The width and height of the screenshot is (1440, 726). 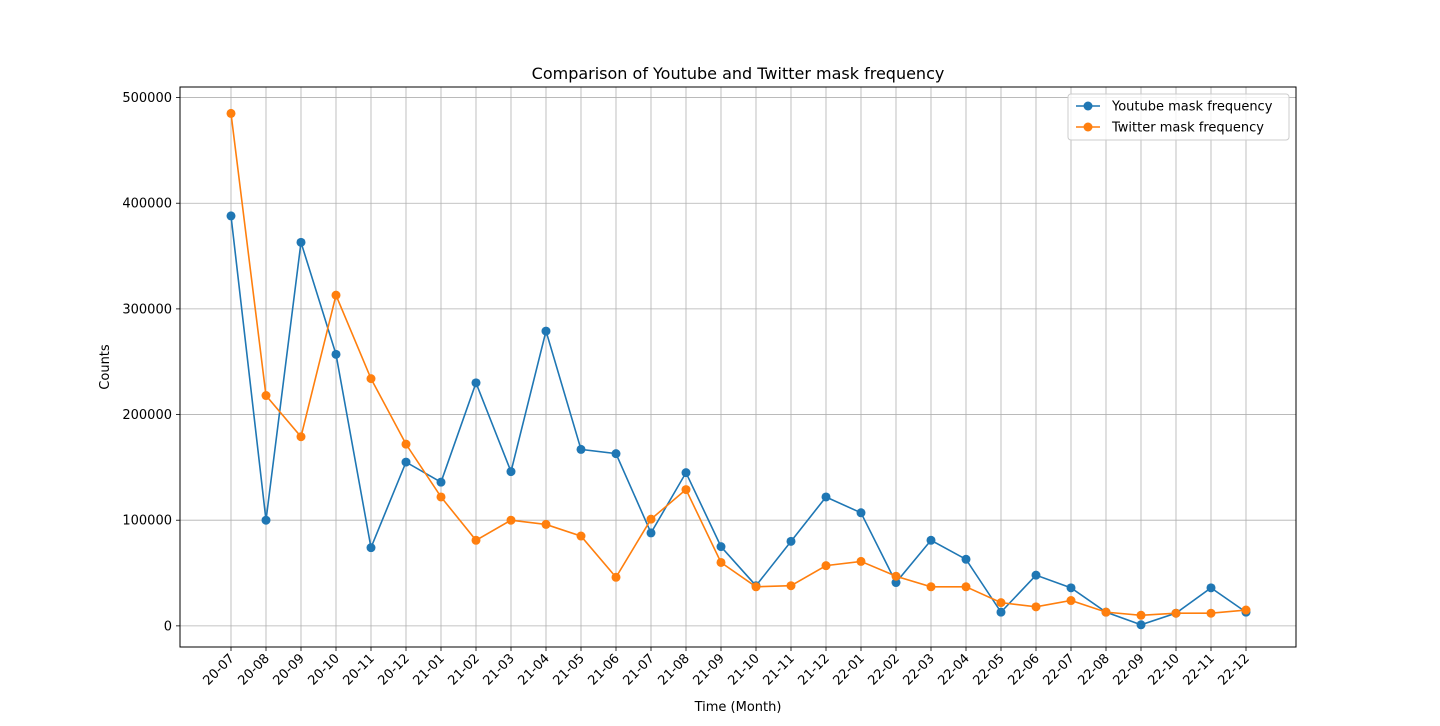 What do you see at coordinates (1192, 107) in the screenshot?
I see `legend-entry: Youtube mask frequency` at bounding box center [1192, 107].